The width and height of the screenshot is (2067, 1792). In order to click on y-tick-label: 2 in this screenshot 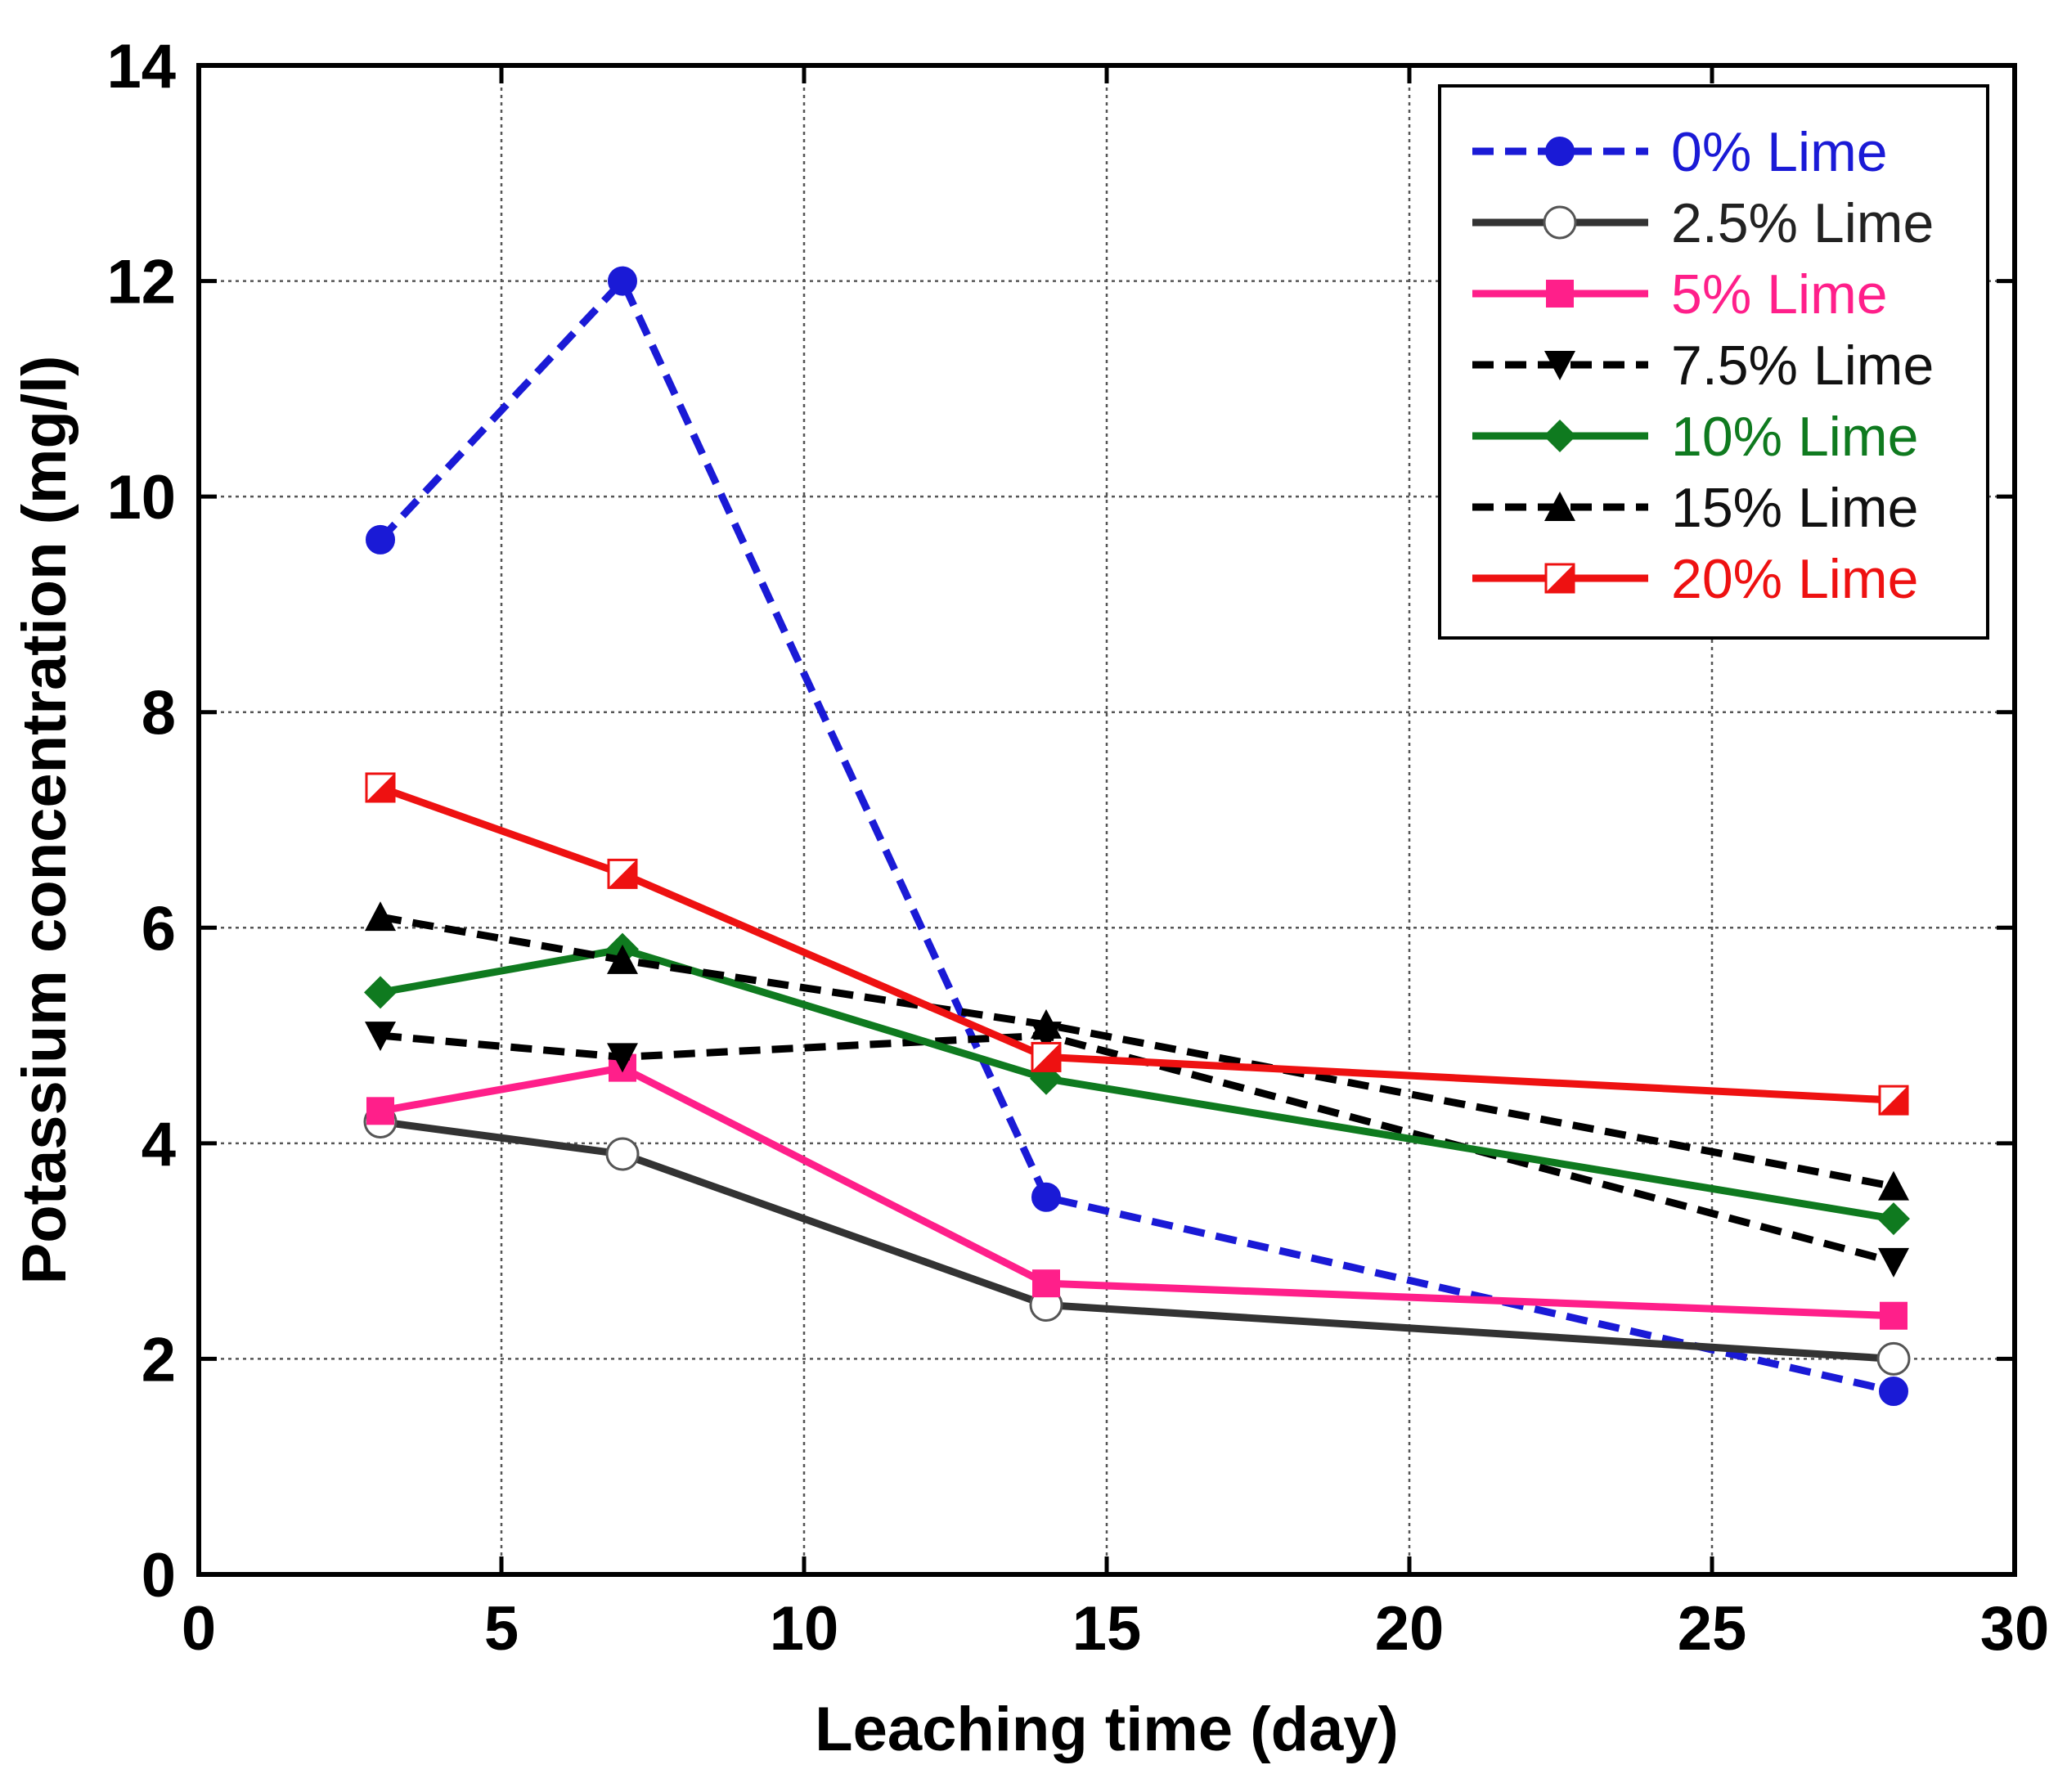, I will do `click(159, 1360)`.